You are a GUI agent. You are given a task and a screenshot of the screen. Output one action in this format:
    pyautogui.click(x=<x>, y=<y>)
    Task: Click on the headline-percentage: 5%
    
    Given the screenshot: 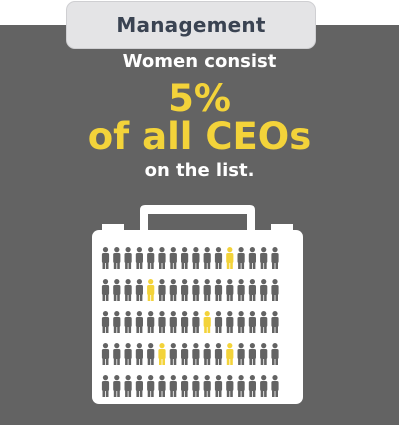 What is the action you would take?
    pyautogui.click(x=199, y=98)
    